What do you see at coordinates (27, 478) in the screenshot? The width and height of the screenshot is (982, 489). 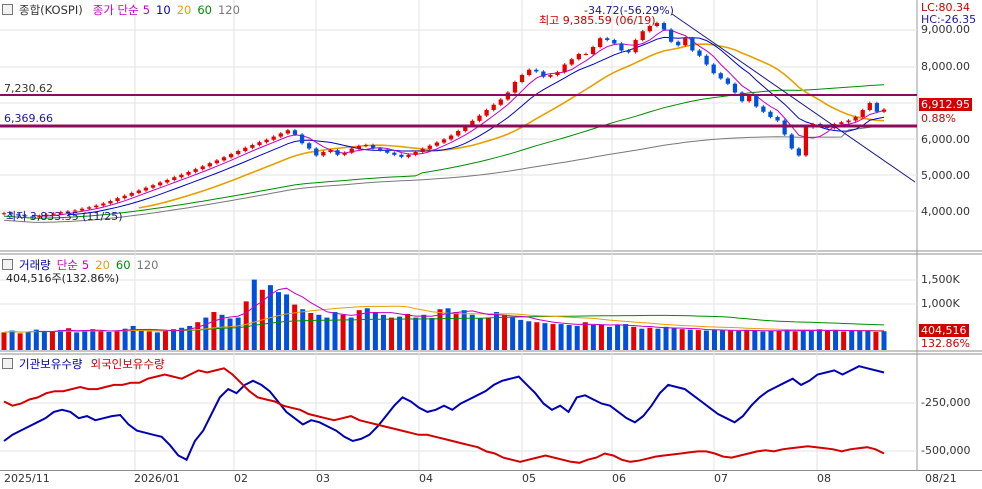 I see `date-label: 2025/11` at bounding box center [27, 478].